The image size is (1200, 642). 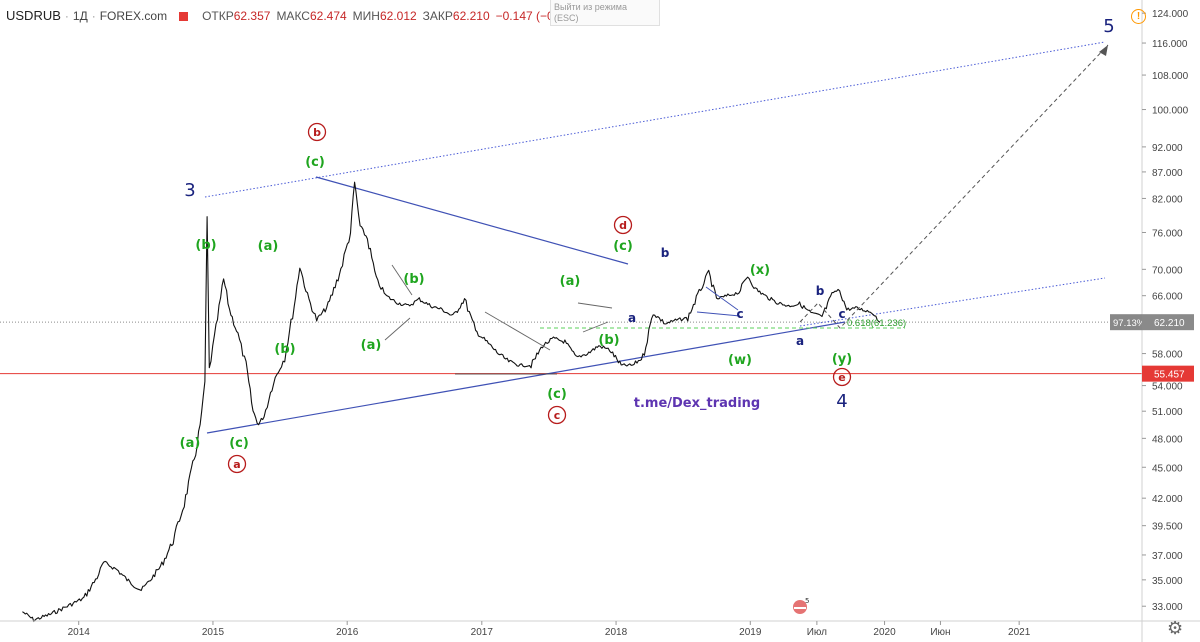 I want to click on fib-label: 0.618(61.236), so click(x=876, y=323).